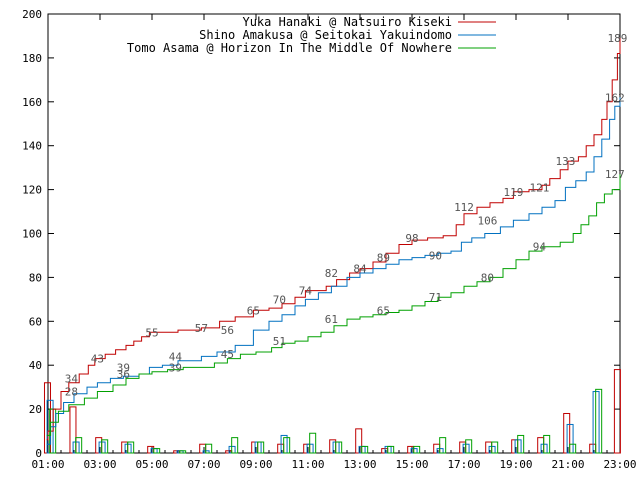 The width and height of the screenshot is (640, 480). I want to click on data-label: 57, so click(201, 328).